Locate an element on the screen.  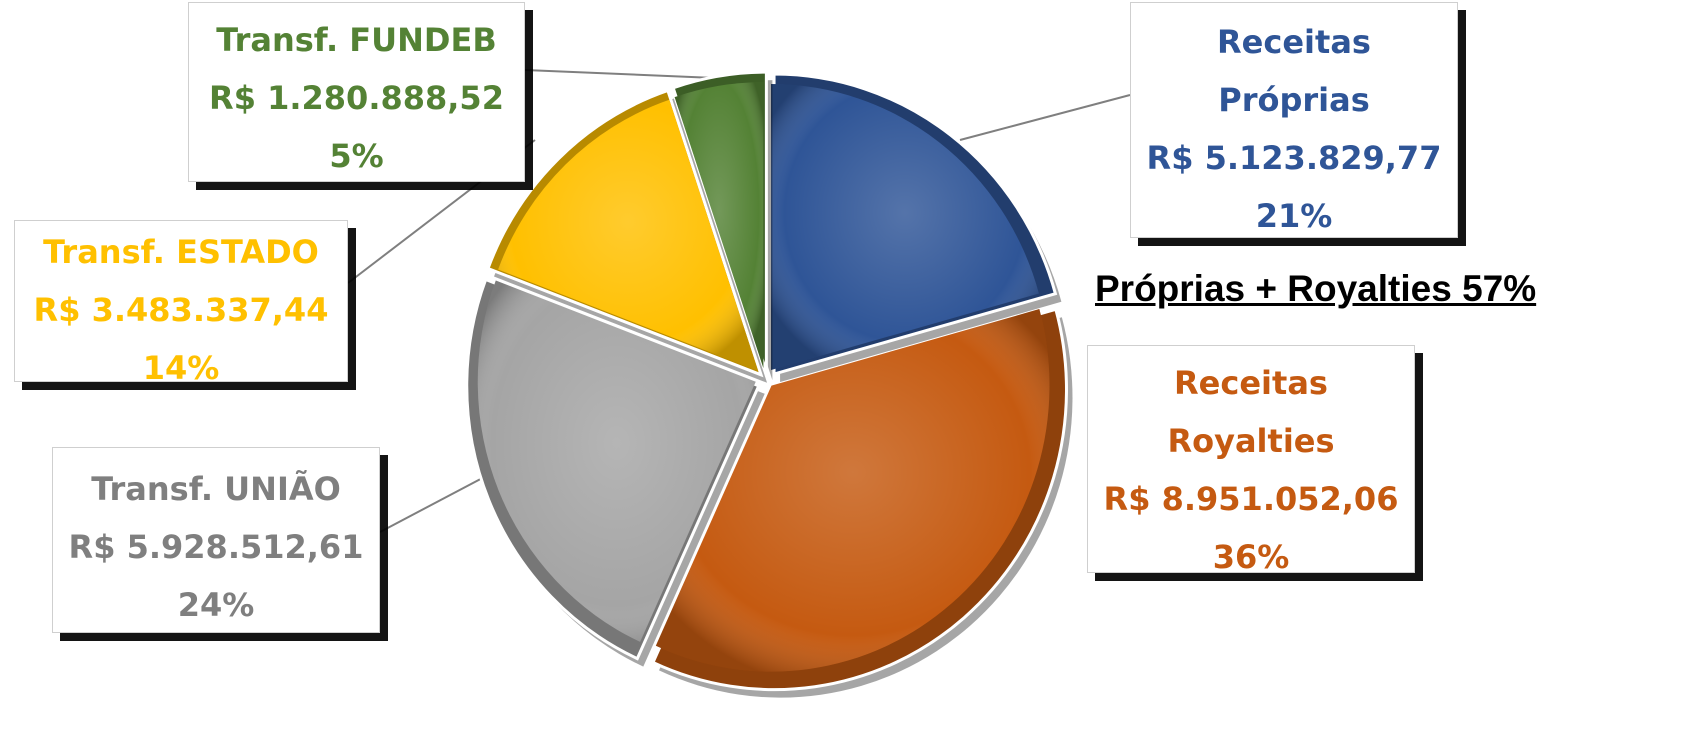
label-uniao: Transf. UNIÃO R$ 5.928.512,61 24% is located at coordinates (216, 540).